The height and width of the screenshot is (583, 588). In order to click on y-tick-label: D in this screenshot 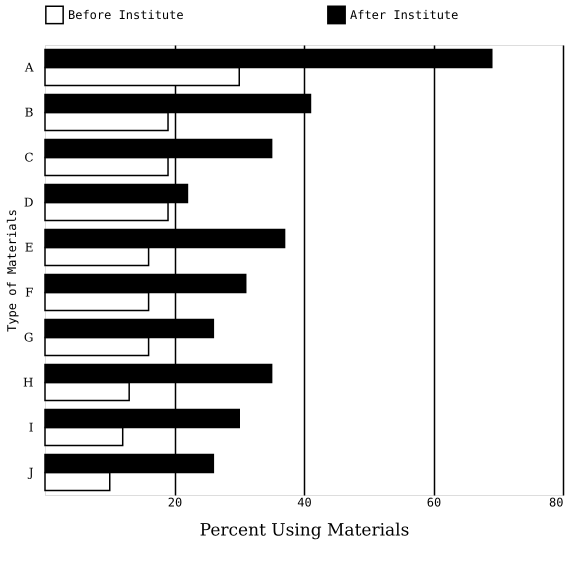, I will do `click(29, 203)`.